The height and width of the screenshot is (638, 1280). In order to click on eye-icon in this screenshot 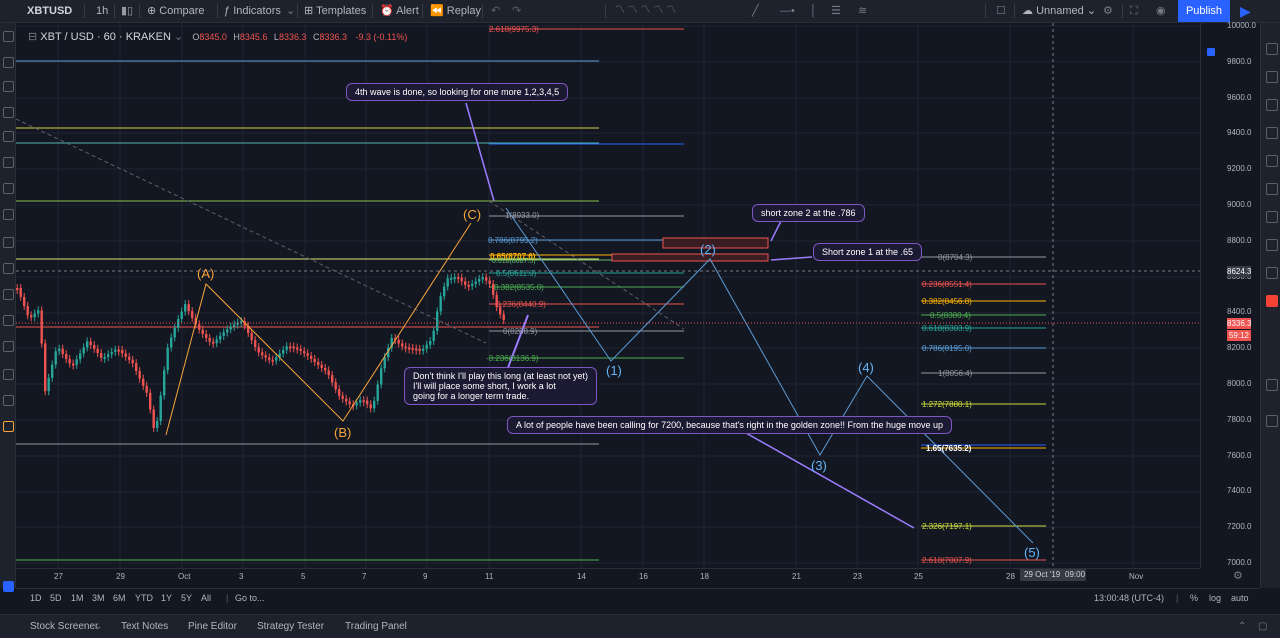, I will do `click(8, 346)`.